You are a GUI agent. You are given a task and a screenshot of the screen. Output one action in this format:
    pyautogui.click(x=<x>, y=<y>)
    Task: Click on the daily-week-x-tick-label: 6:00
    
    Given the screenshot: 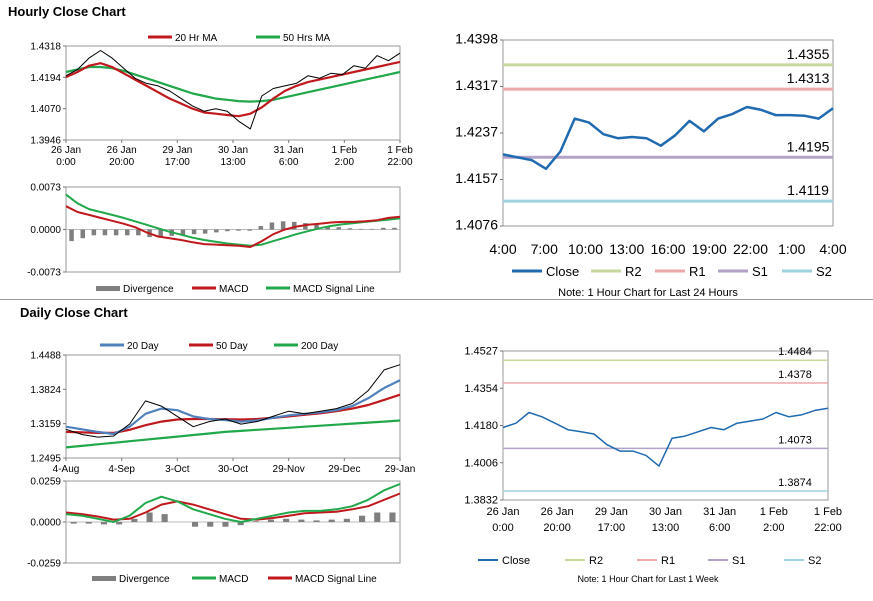 What is the action you would take?
    pyautogui.click(x=719, y=528)
    